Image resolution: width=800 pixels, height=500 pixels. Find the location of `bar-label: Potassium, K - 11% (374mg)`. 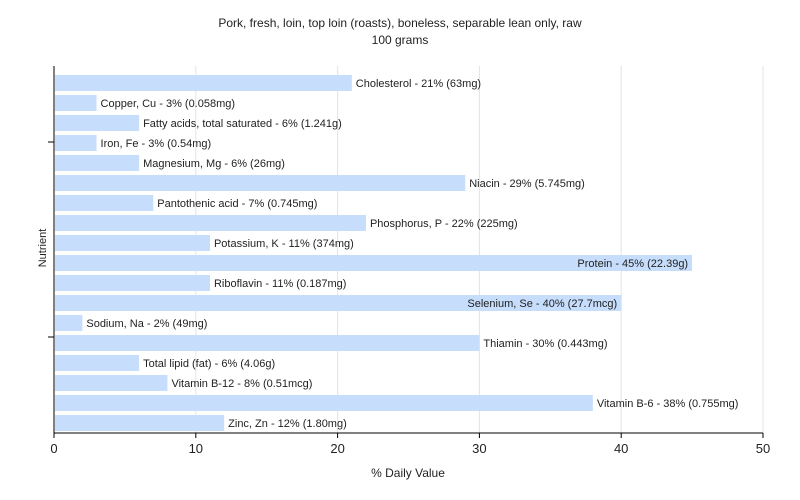

bar-label: Potassium, K - 11% (374mg) is located at coordinates (284, 244).